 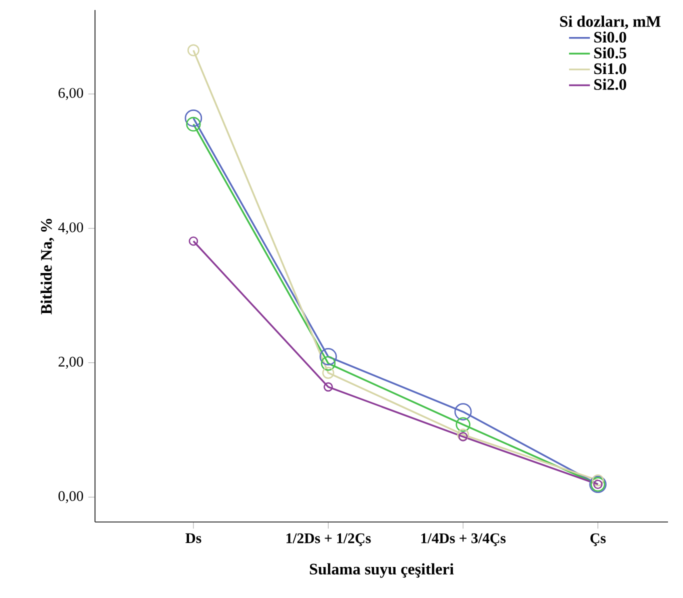 I want to click on y-tick-label: 2,00, so click(x=71, y=362).